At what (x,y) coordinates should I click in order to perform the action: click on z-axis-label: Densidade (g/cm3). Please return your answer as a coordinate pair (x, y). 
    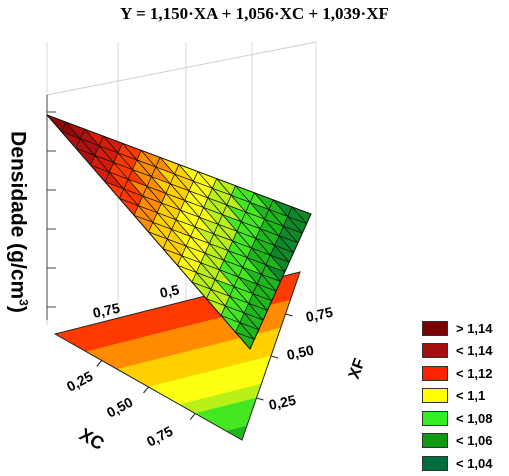
    Looking at the image, I should click on (18, 222).